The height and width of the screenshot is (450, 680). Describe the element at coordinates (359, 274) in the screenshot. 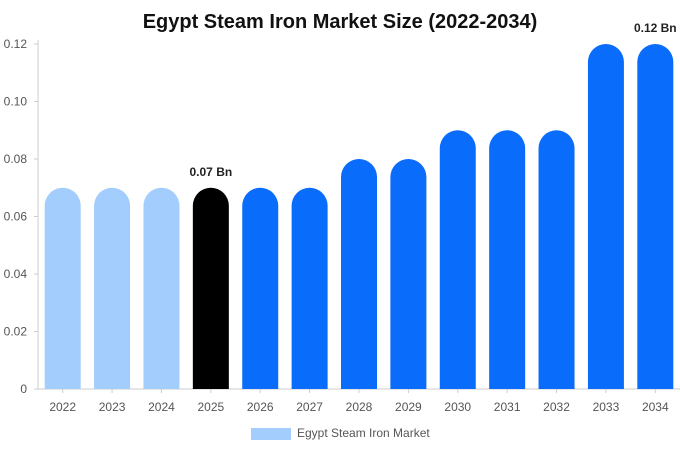

I see `bar-2028` at that location.